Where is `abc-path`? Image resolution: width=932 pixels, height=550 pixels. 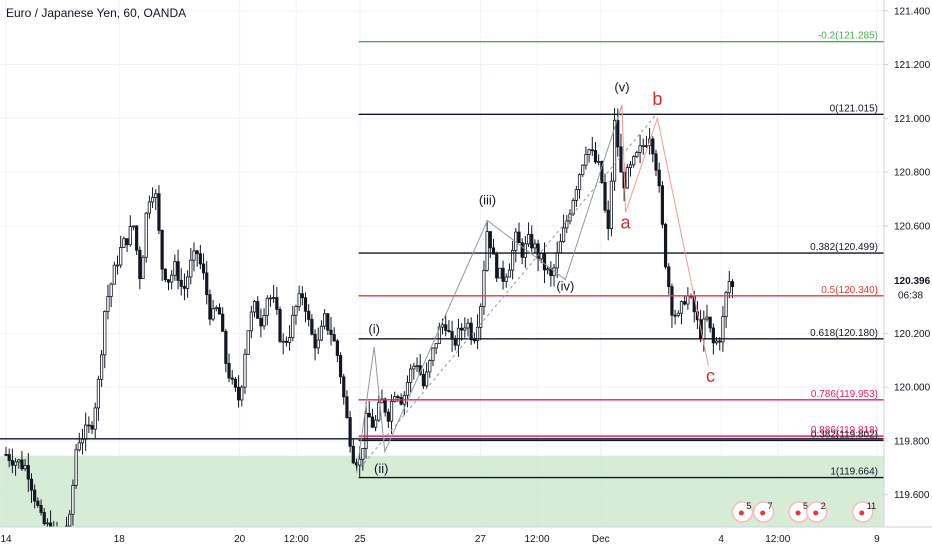
abc-path is located at coordinates (665, 235).